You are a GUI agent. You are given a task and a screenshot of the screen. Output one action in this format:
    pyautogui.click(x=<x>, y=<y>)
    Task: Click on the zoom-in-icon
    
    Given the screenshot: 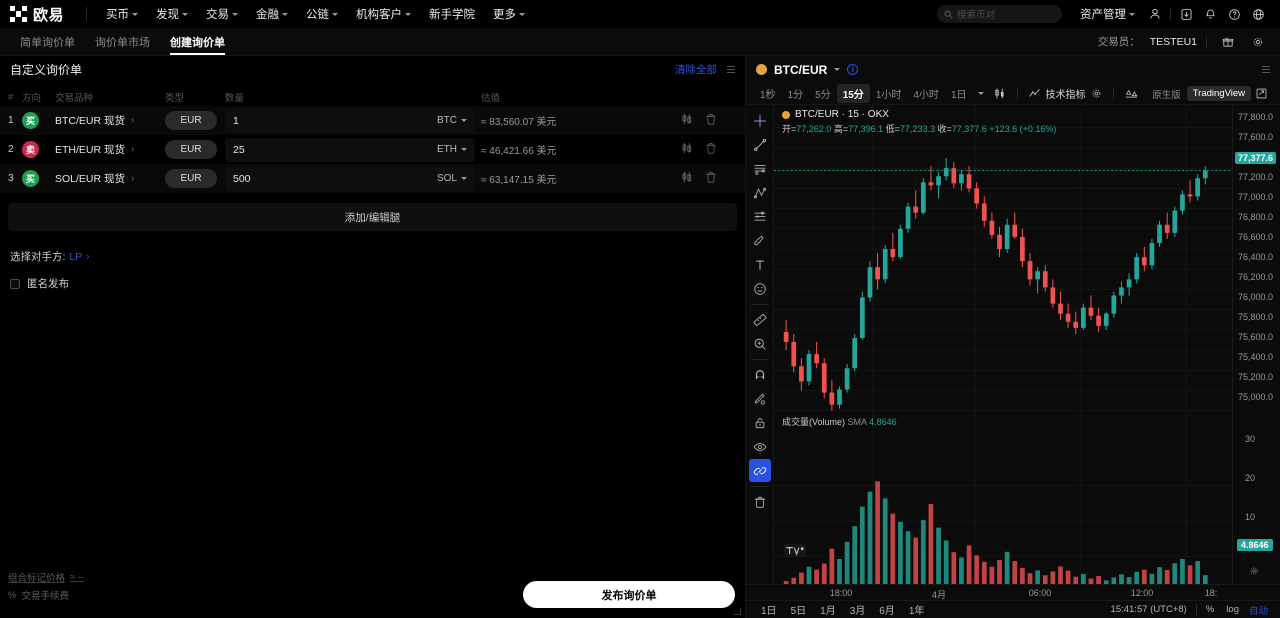 What is the action you would take?
    pyautogui.click(x=760, y=343)
    